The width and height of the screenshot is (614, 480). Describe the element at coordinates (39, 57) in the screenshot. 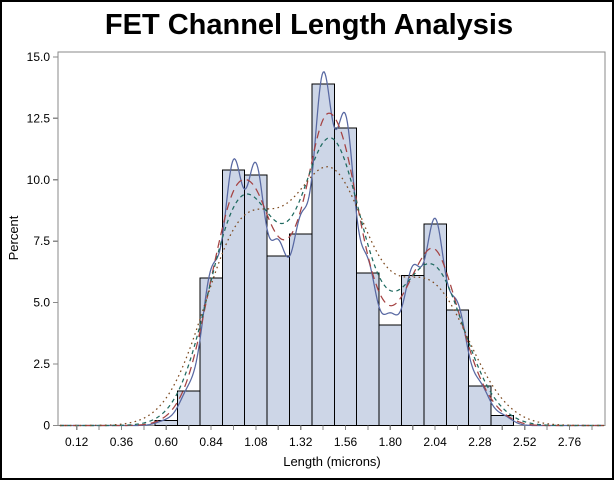

I see `y-tick-label: 15.0` at that location.